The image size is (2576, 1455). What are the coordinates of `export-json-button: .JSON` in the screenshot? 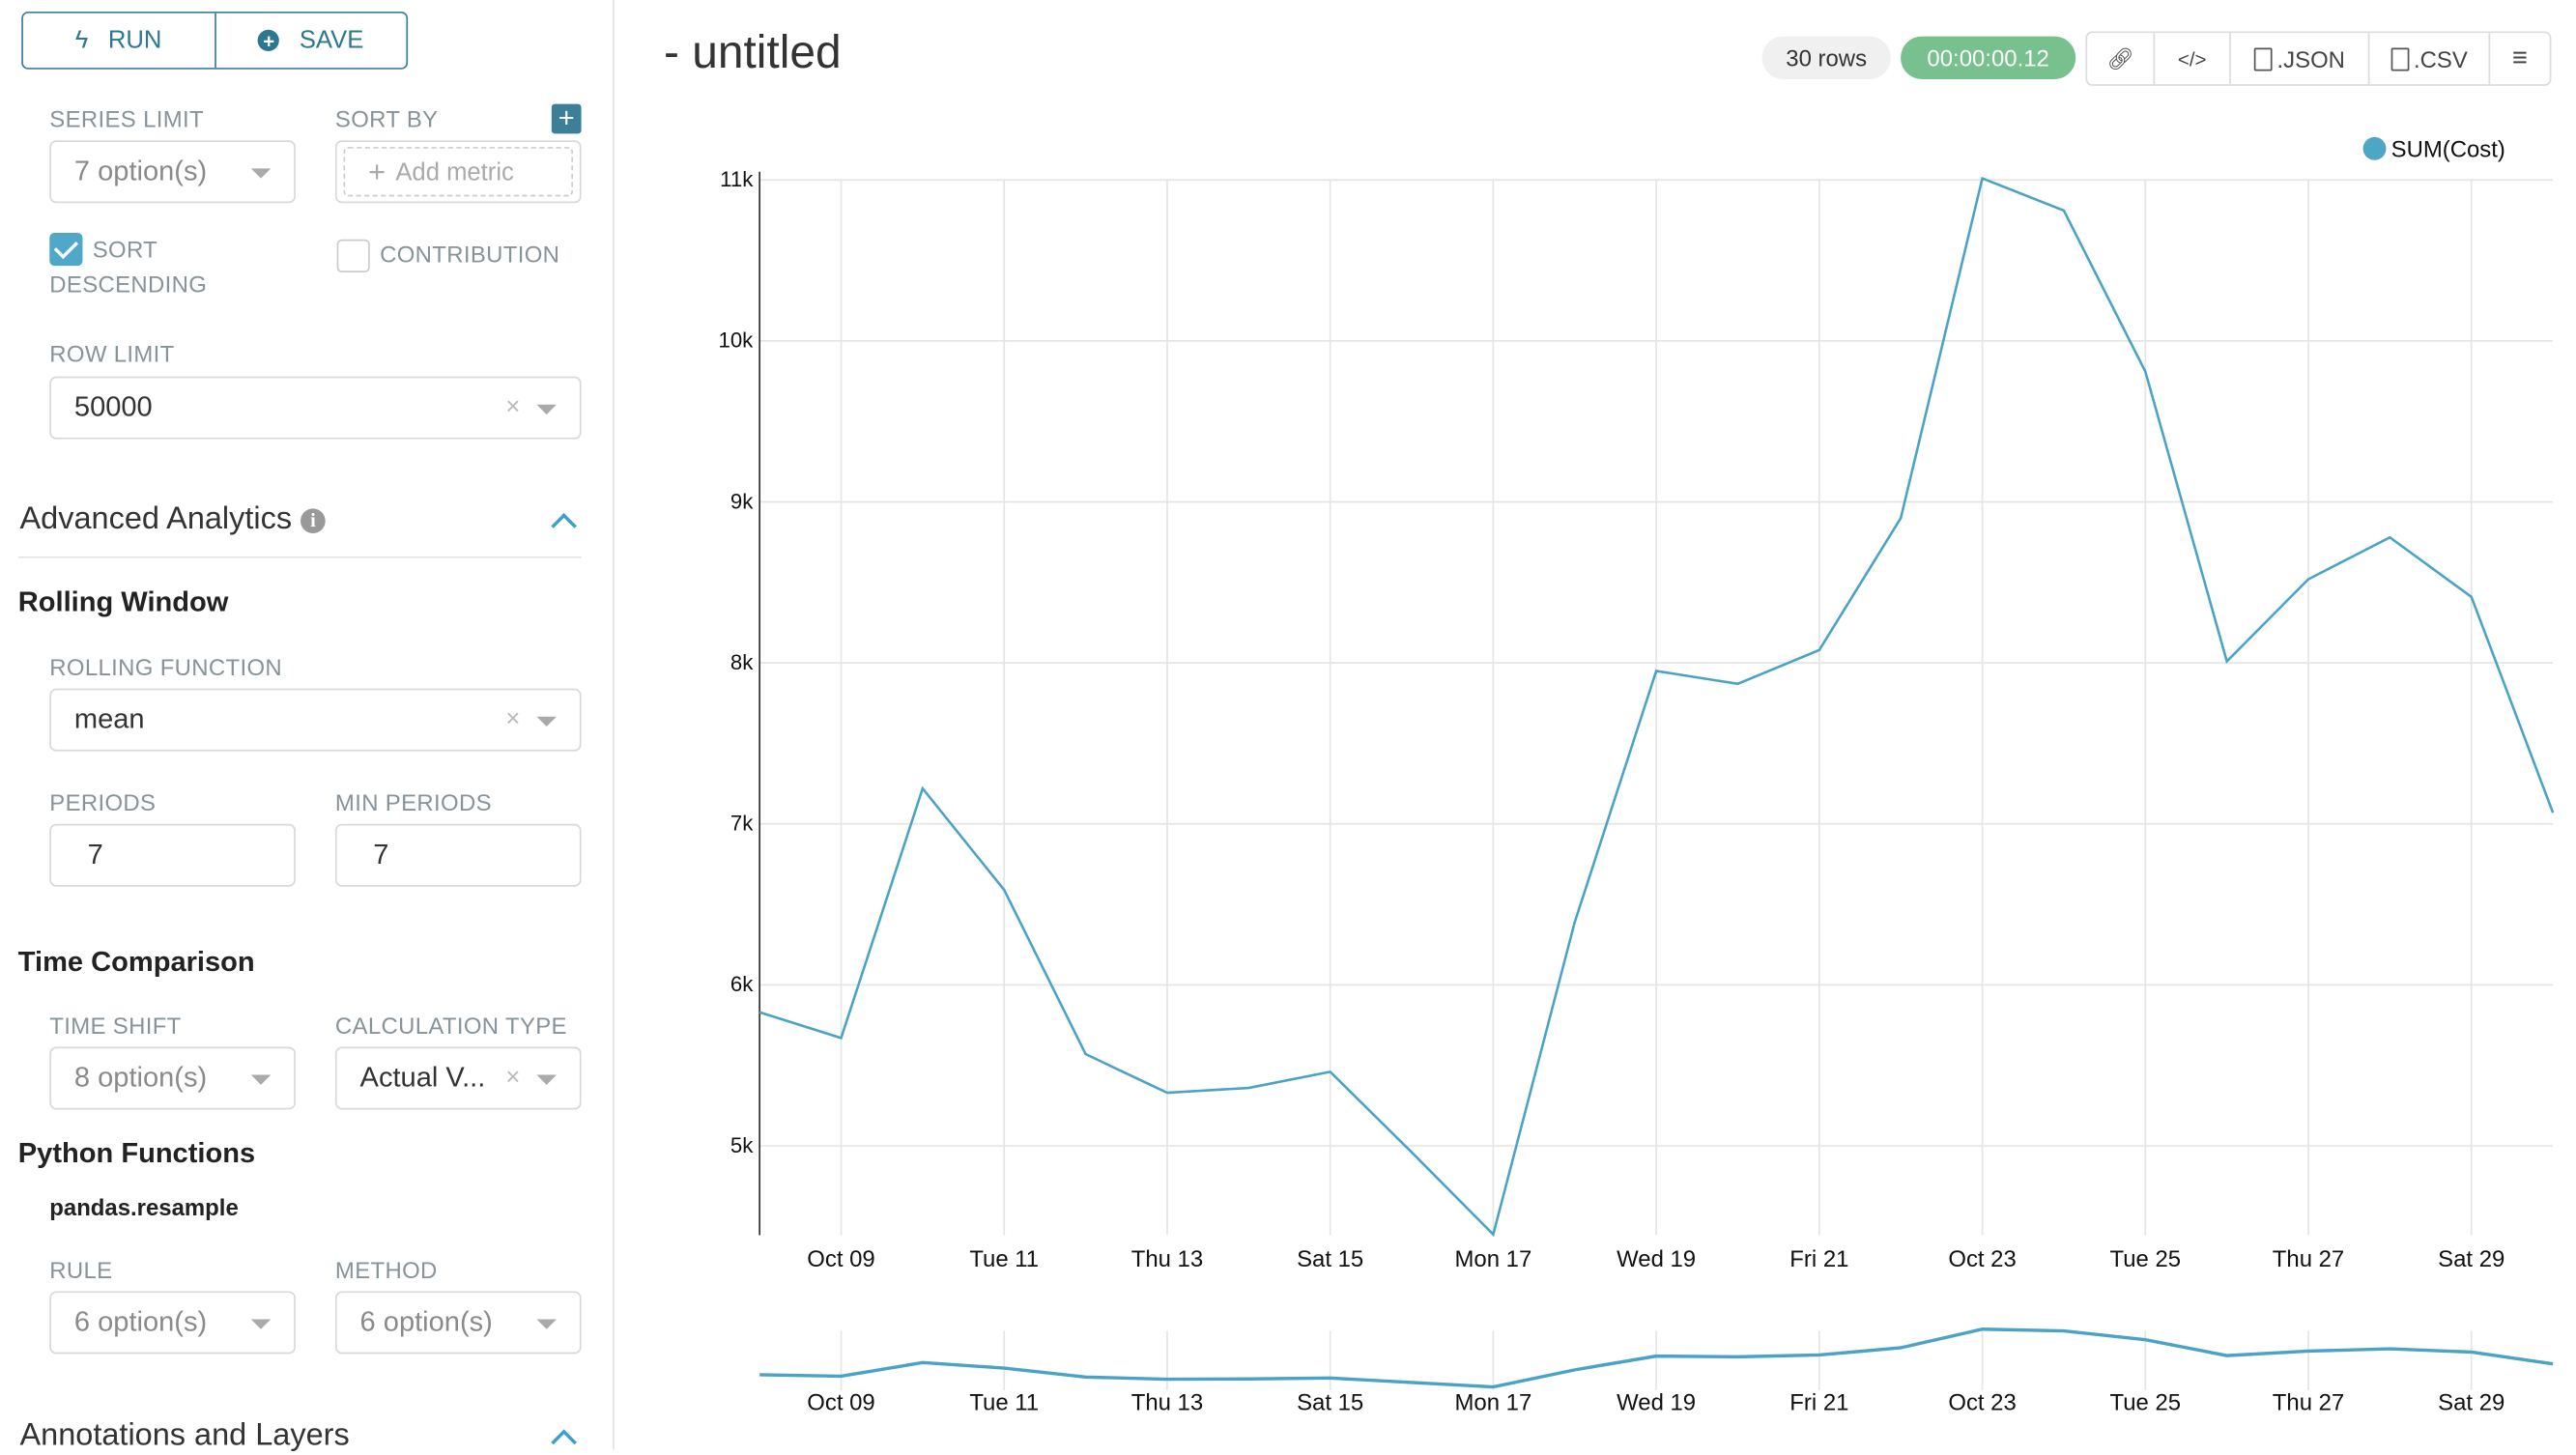 It's located at (2299, 59).